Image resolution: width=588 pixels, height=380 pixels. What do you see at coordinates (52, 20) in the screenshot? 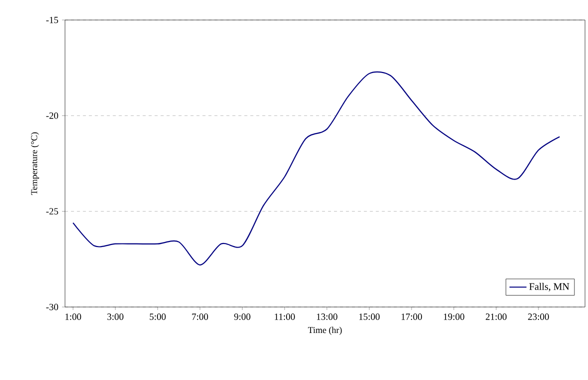
I see `y-tick-label: -15` at bounding box center [52, 20].